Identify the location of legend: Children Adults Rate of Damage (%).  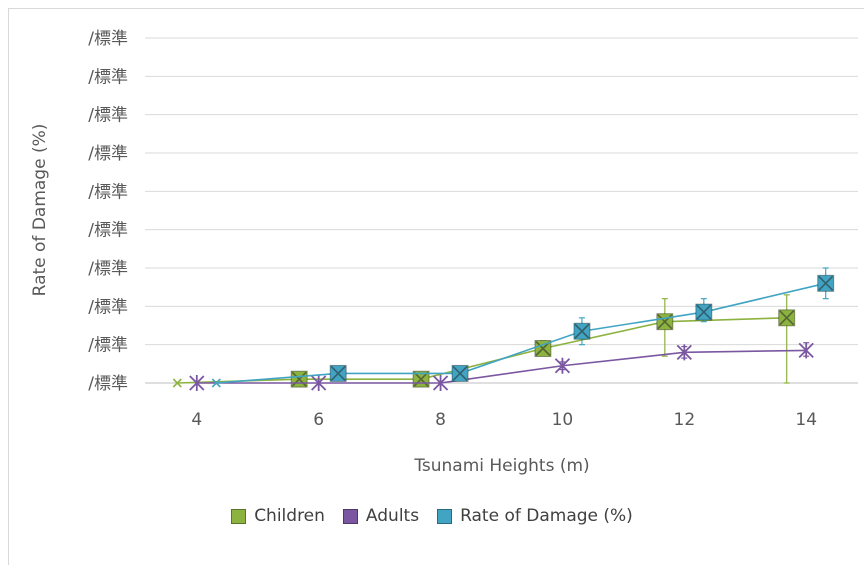
(432, 516).